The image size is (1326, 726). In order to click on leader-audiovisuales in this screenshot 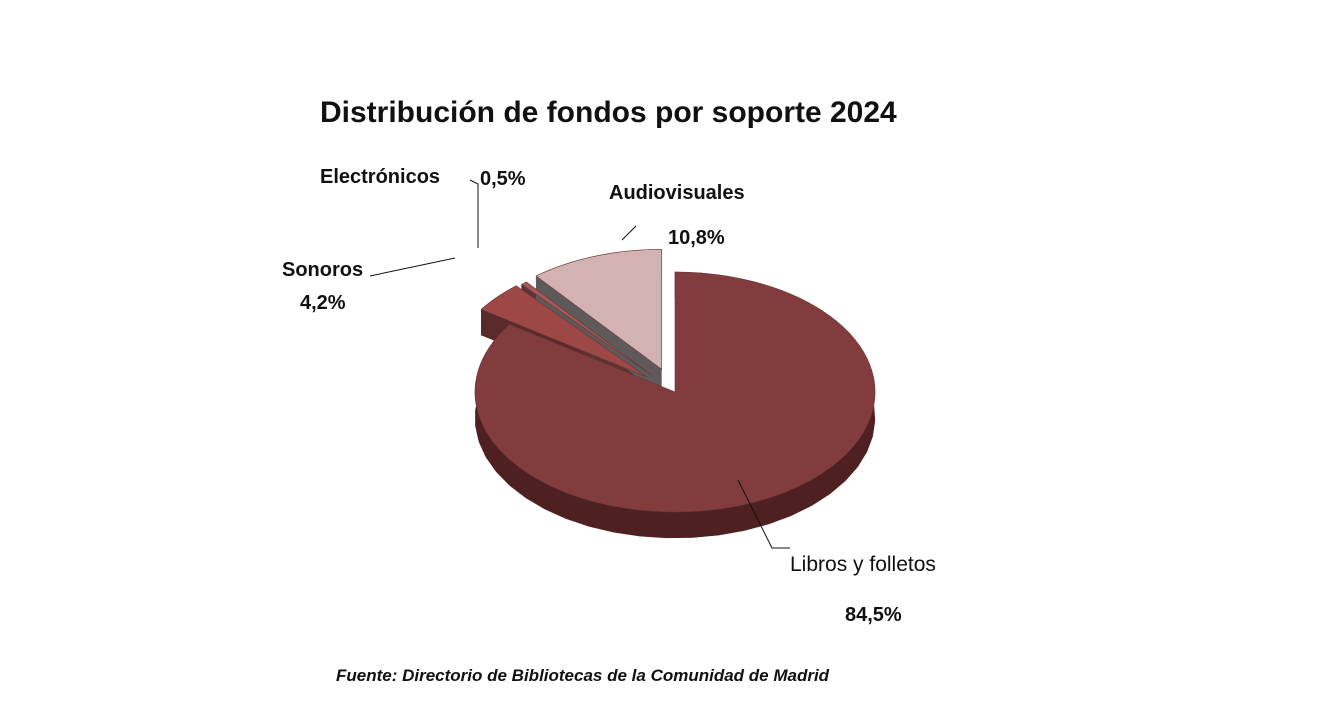, I will do `click(629, 233)`.